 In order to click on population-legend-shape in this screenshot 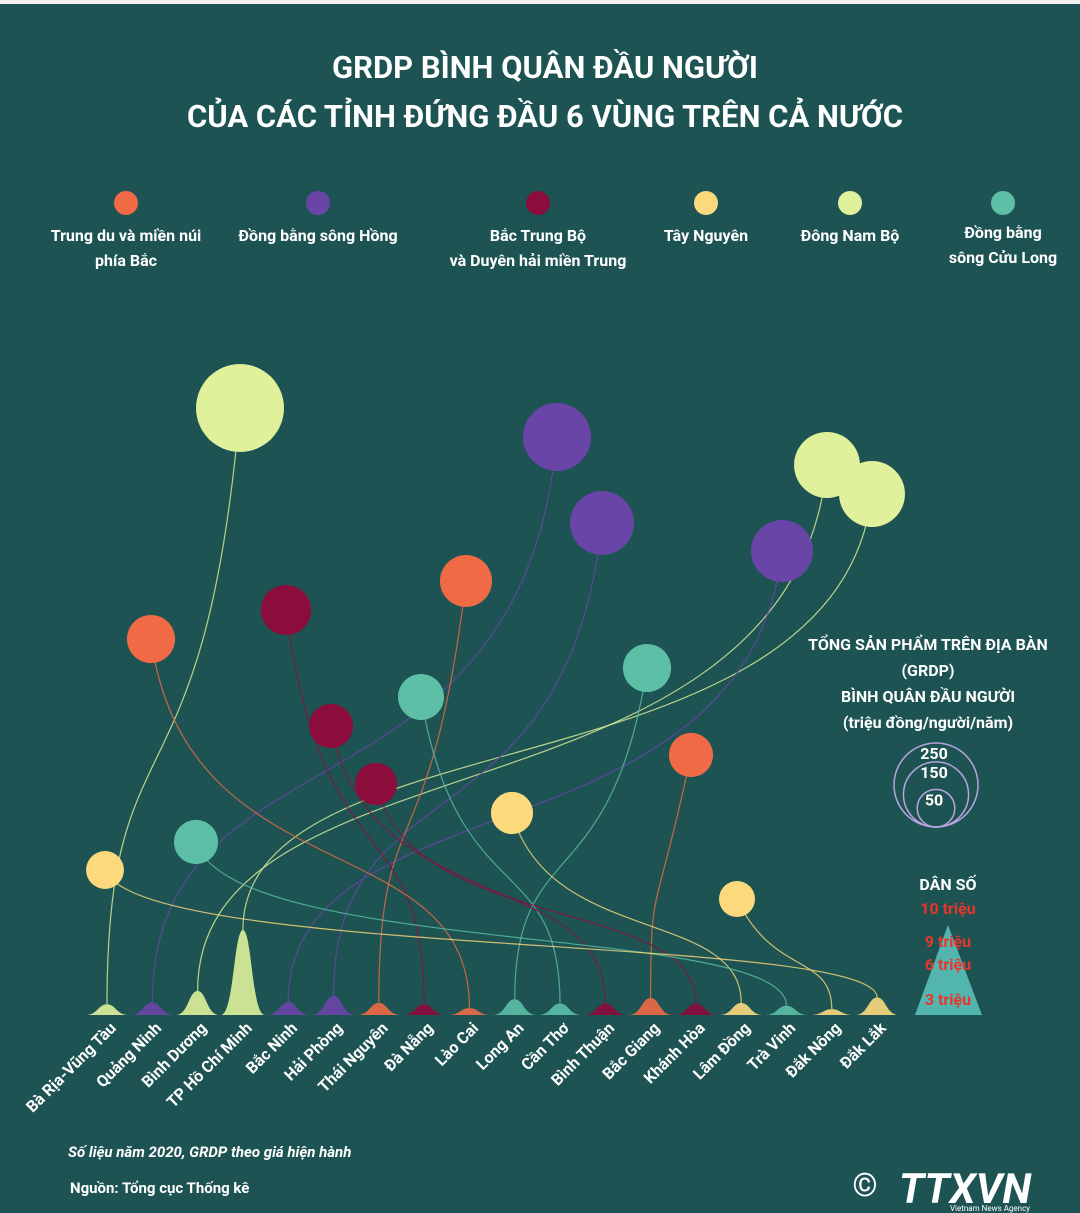, I will do `click(948, 970)`.